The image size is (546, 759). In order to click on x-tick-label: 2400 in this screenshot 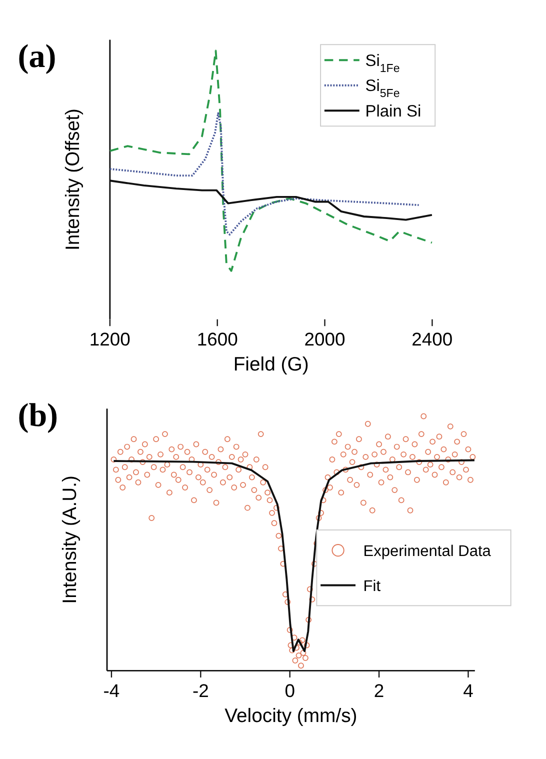, I will do `click(432, 339)`.